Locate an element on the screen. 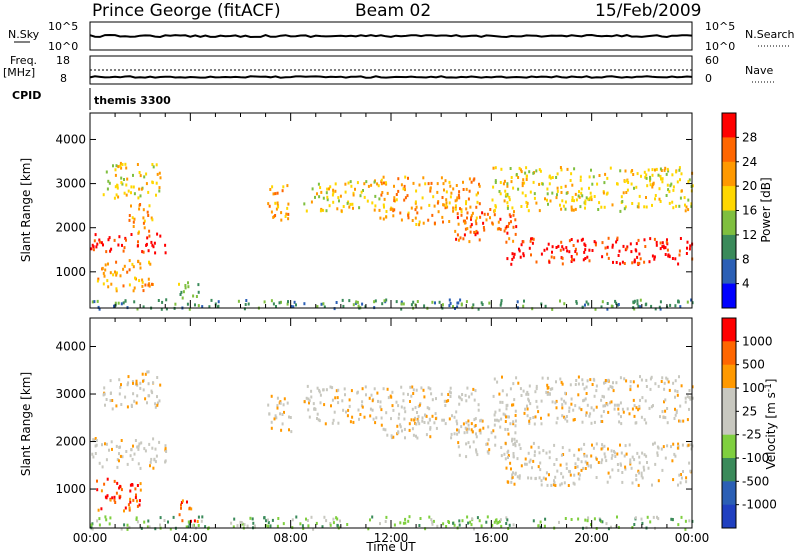  colorbar-tick-label: 1000 is located at coordinates (757, 341).